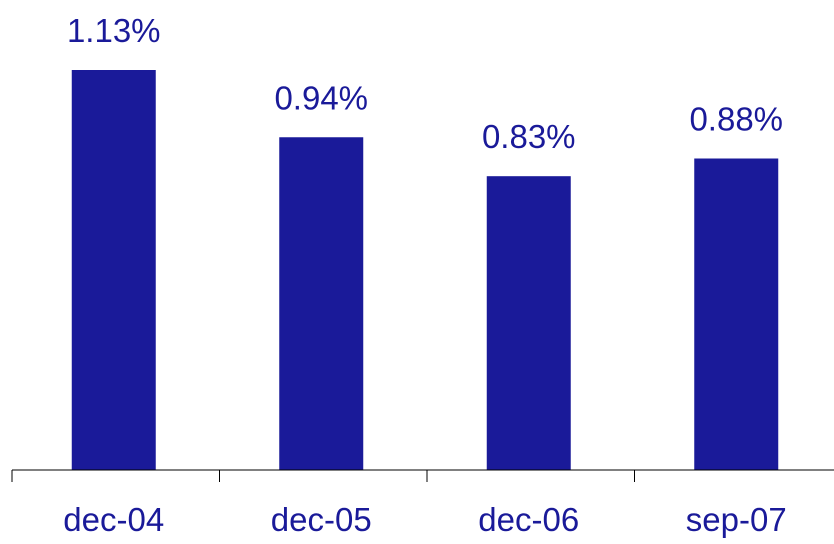  I want to click on x-axis-ticks-group, so click(323, 476).